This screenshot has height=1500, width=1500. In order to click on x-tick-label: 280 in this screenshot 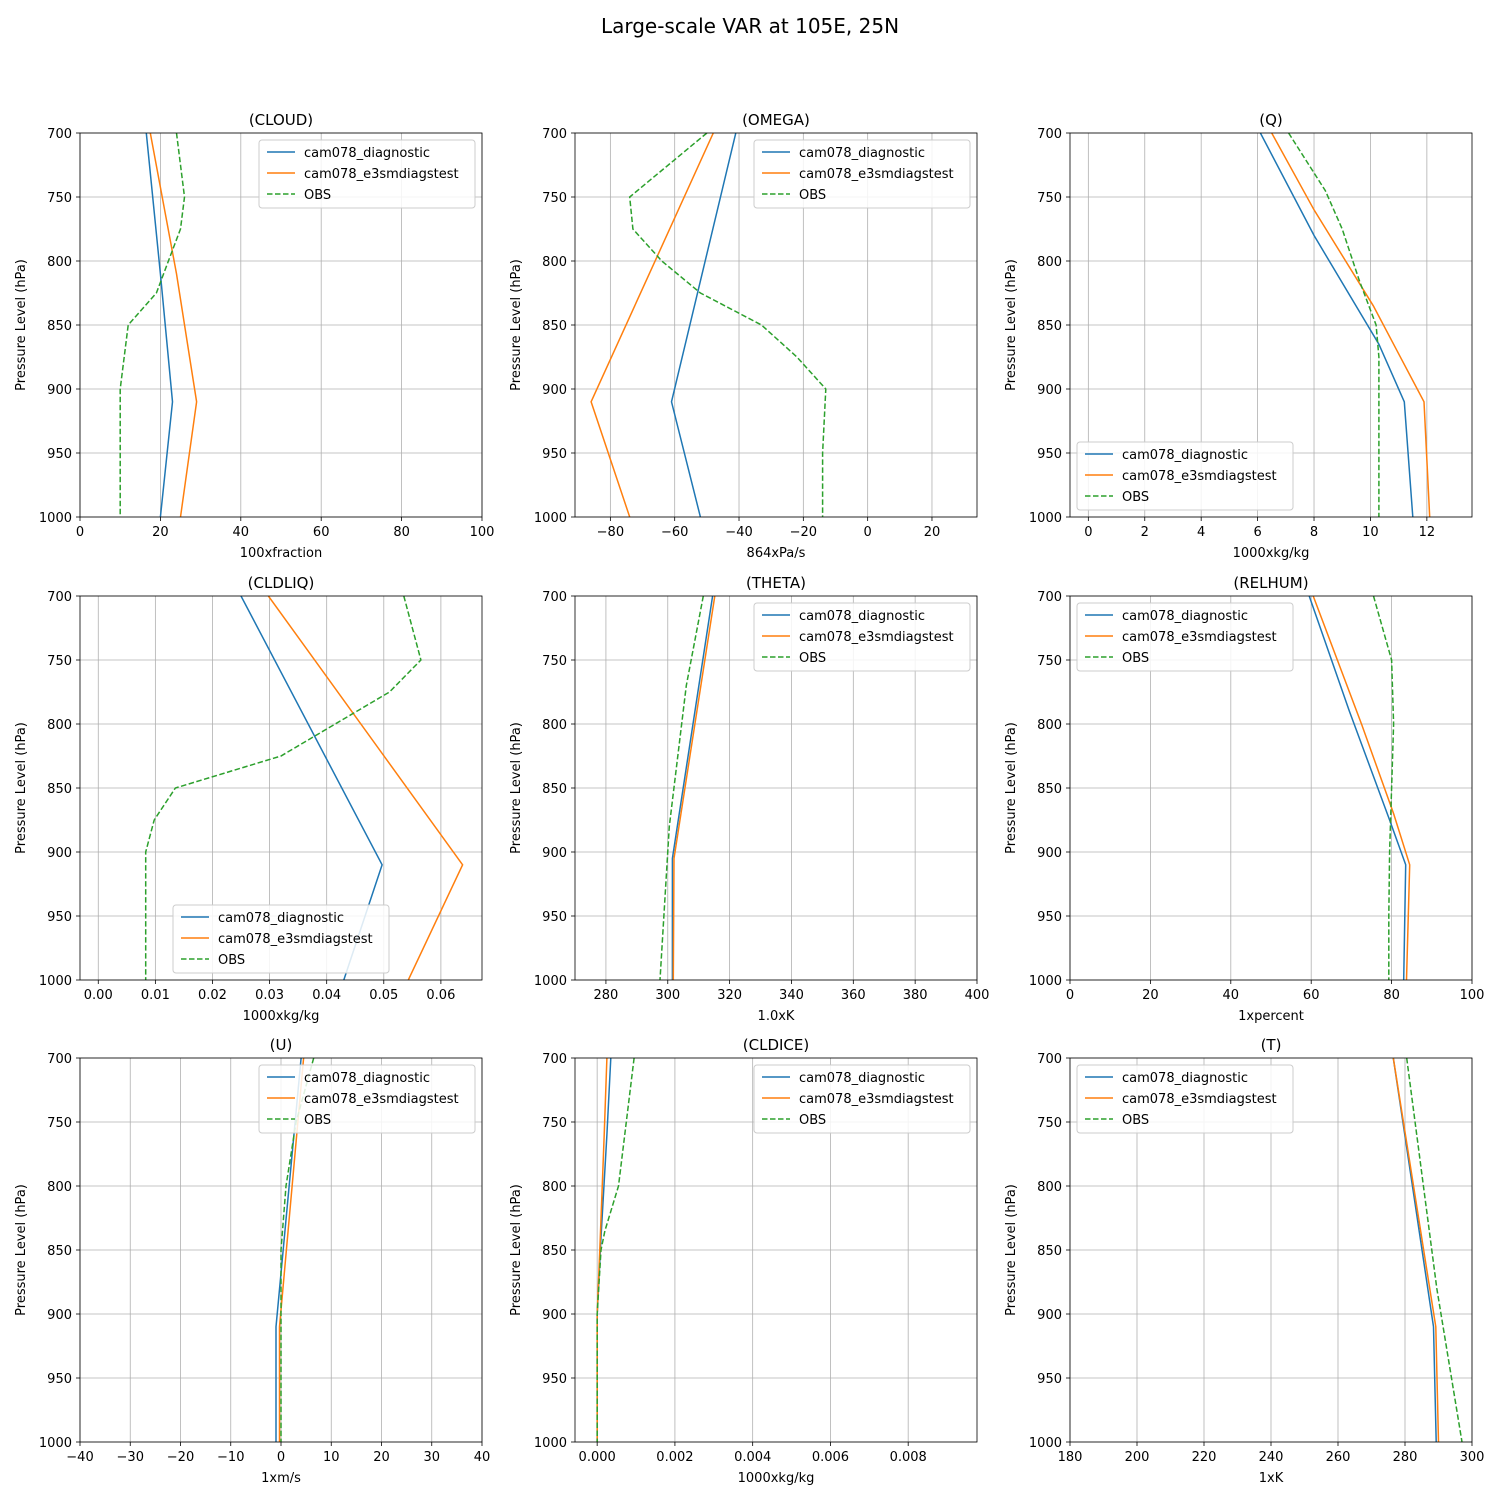, I will do `click(1405, 1457)`.